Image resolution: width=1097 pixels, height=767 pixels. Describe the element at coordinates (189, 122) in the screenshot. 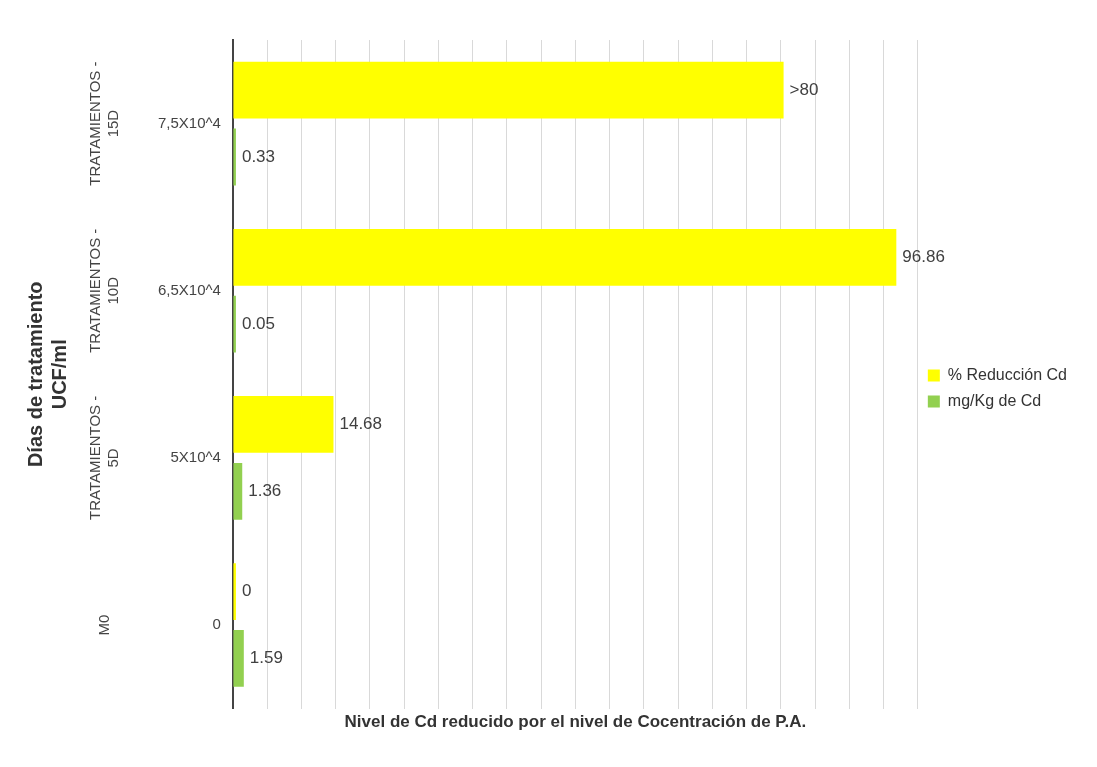

I see `y-tick-label: 7,5X10^4` at that location.